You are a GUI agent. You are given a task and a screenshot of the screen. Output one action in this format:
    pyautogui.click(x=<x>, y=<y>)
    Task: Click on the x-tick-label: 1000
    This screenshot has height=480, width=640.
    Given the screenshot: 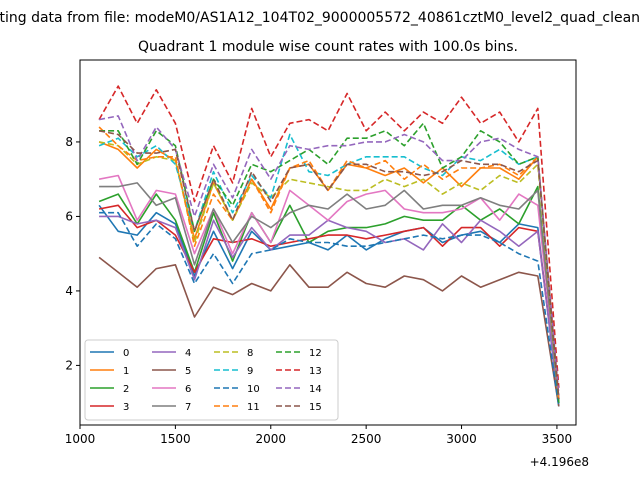 What is the action you would take?
    pyautogui.click(x=80, y=439)
    